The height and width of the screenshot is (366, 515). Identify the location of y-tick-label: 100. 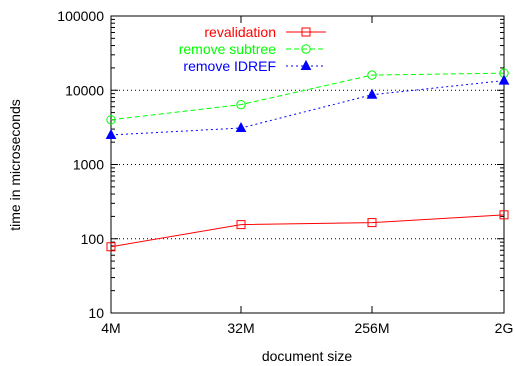
(93, 239).